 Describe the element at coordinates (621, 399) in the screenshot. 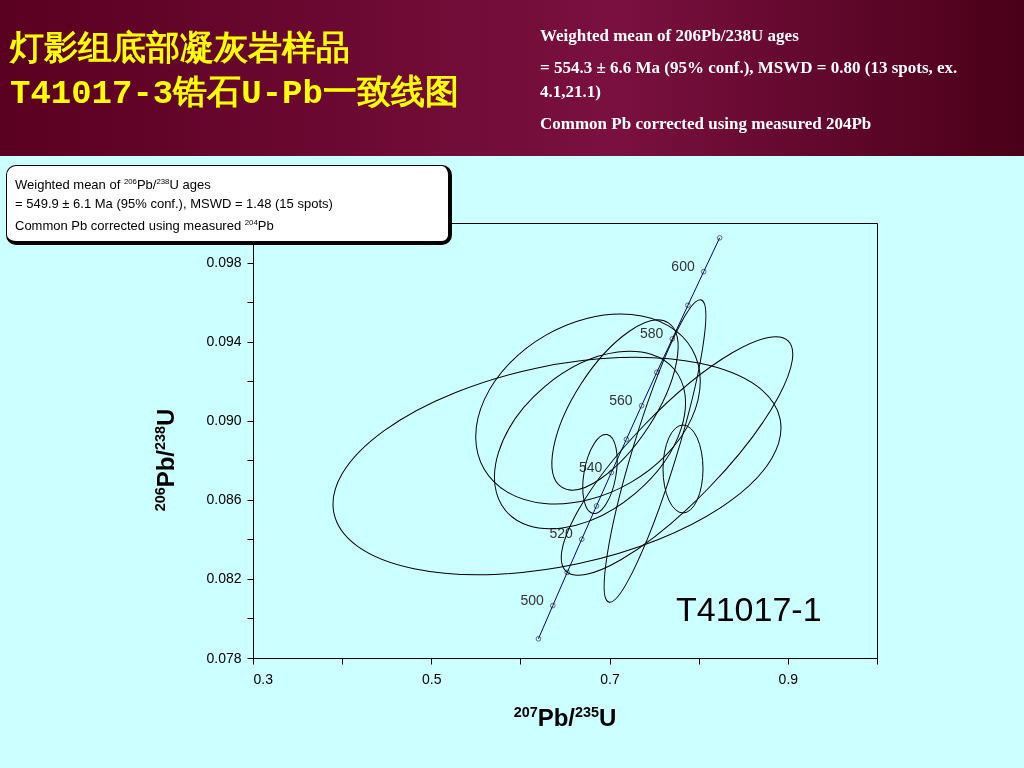

I see `annotation: 560` at that location.